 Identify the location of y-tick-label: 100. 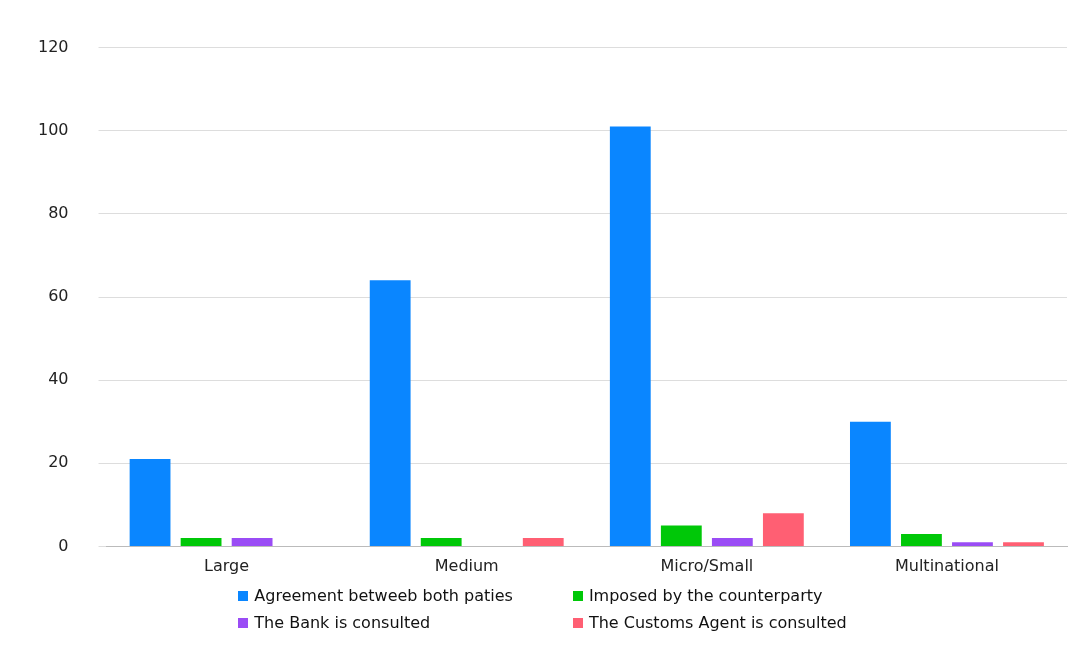
(53, 129).